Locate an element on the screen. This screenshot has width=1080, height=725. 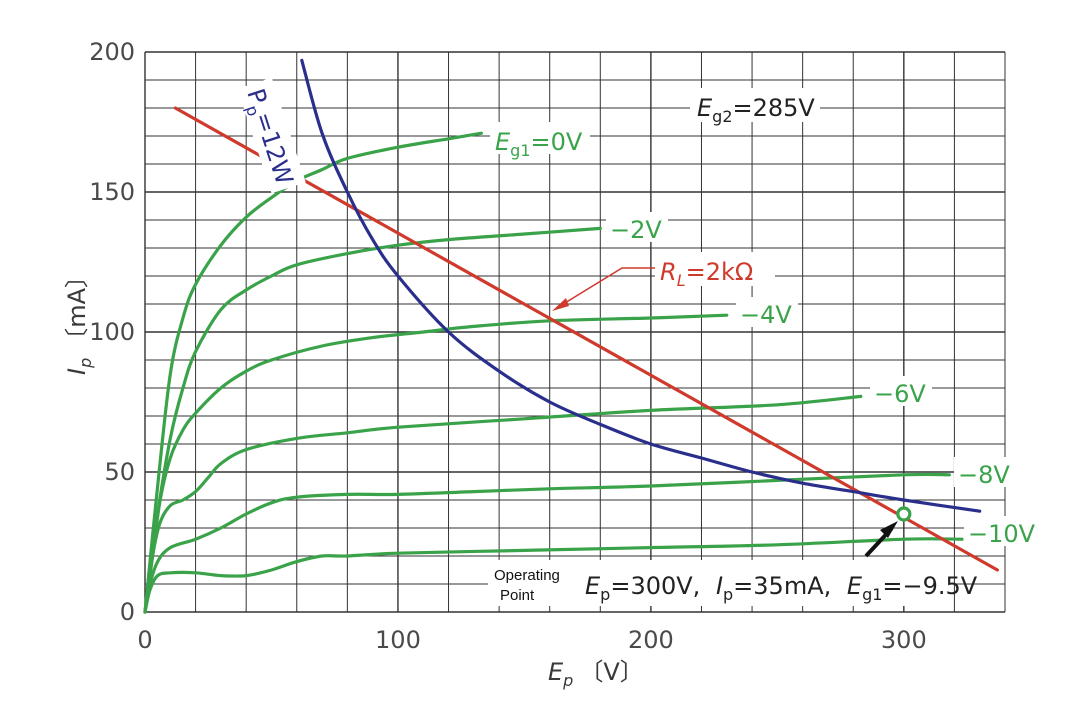
series-label-minus4: −4V is located at coordinates (766, 315).